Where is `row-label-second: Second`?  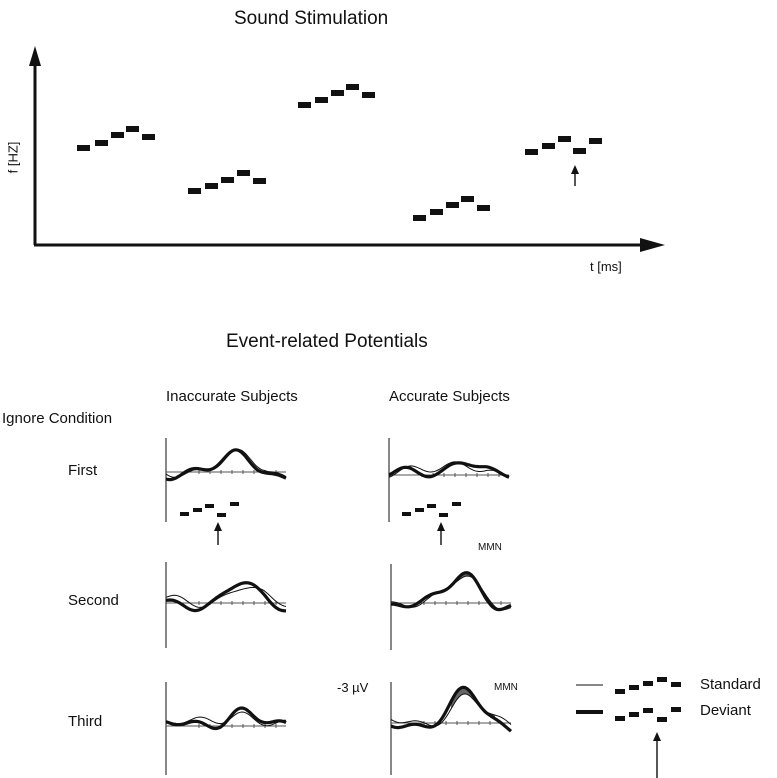
row-label-second: Second is located at coordinates (93, 600).